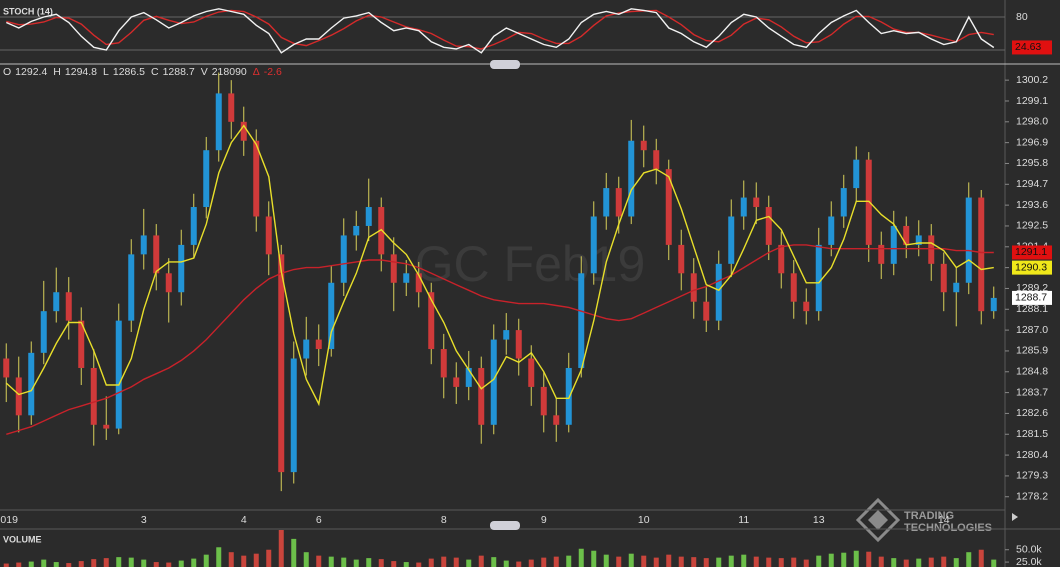 Image resolution: width=1060 pixels, height=567 pixels. Describe the element at coordinates (929, 516) in the screenshot. I see `logo-text: TRADING` at that location.